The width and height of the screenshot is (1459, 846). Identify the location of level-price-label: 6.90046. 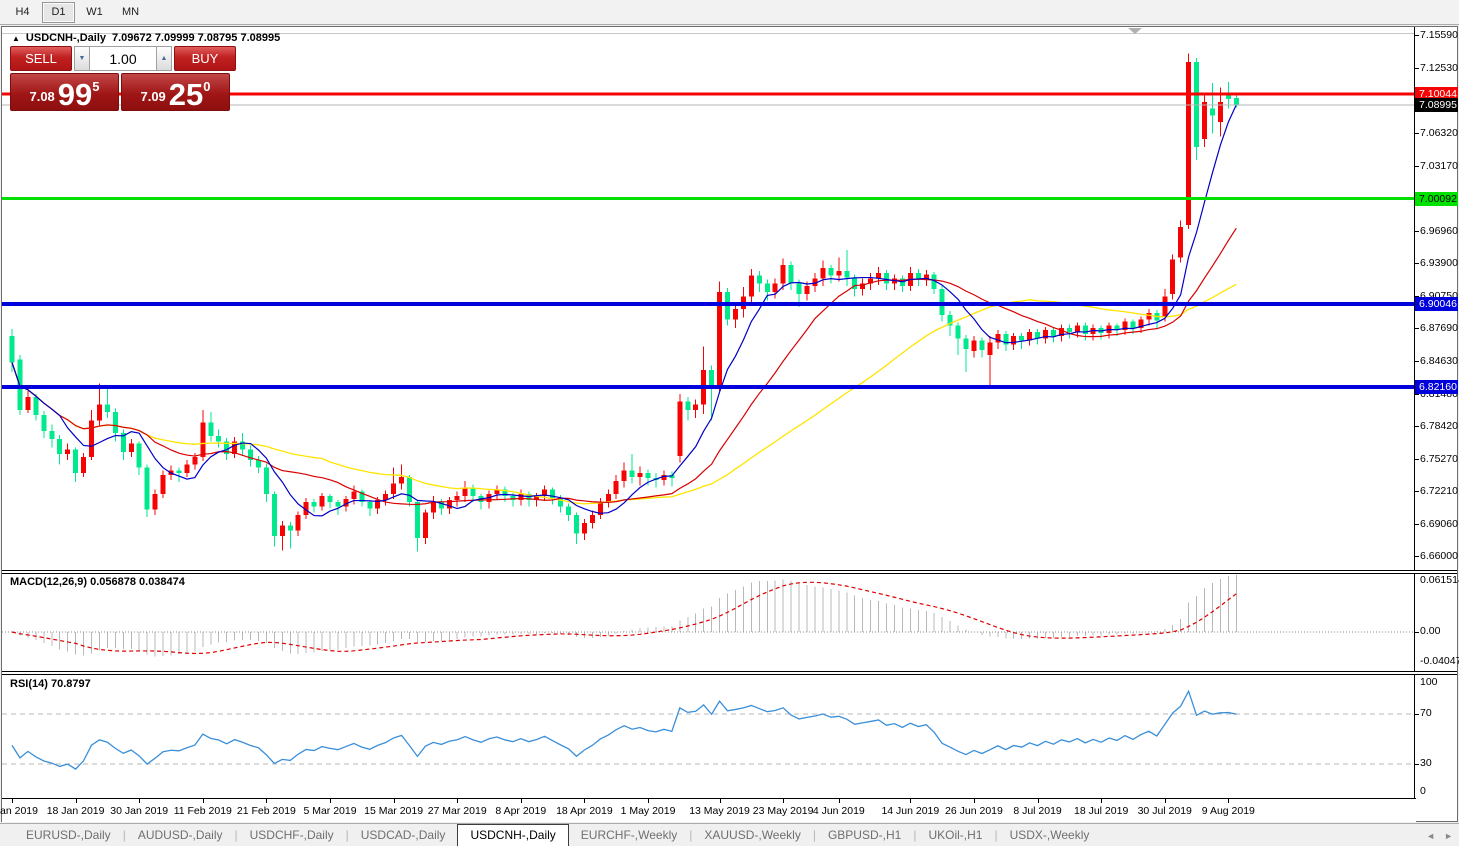
(1436, 304).